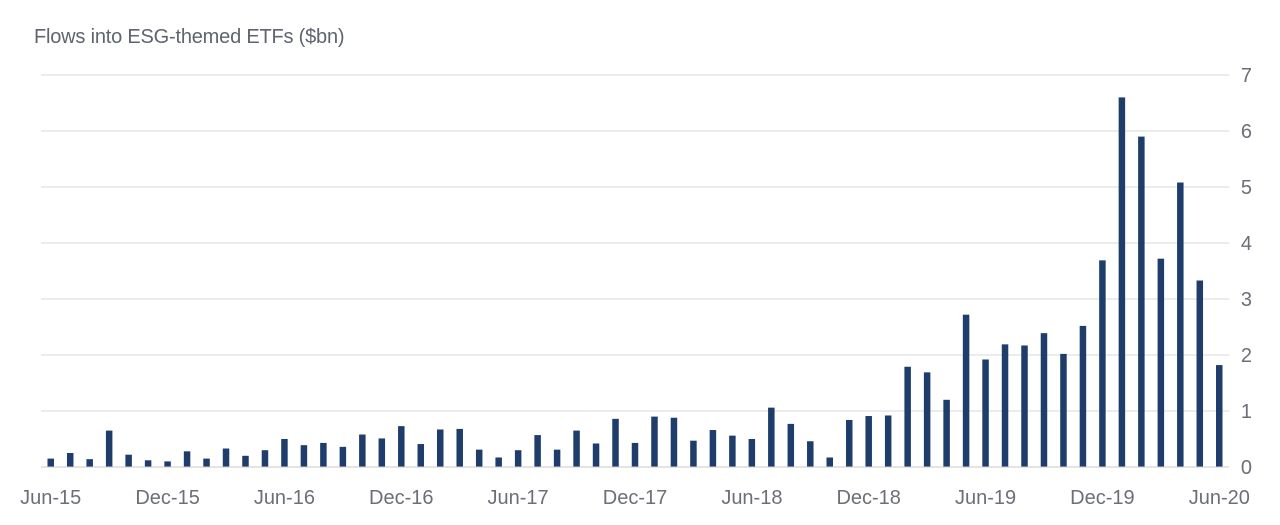  Describe the element at coordinates (1246, 188) in the screenshot. I see `y-tick-label: 5` at that location.